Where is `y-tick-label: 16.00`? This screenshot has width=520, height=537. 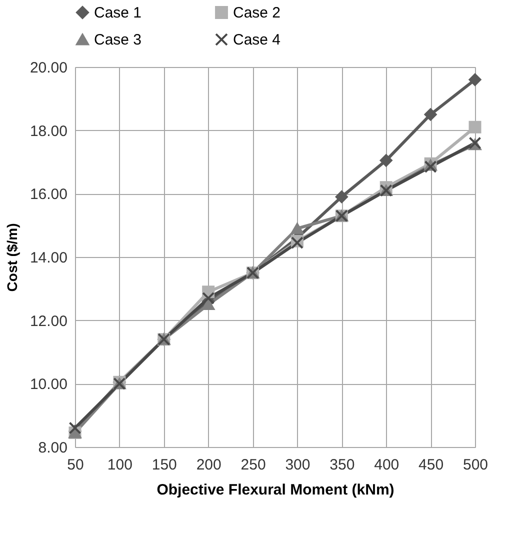
y-tick-label: 16.00 is located at coordinates (49, 195).